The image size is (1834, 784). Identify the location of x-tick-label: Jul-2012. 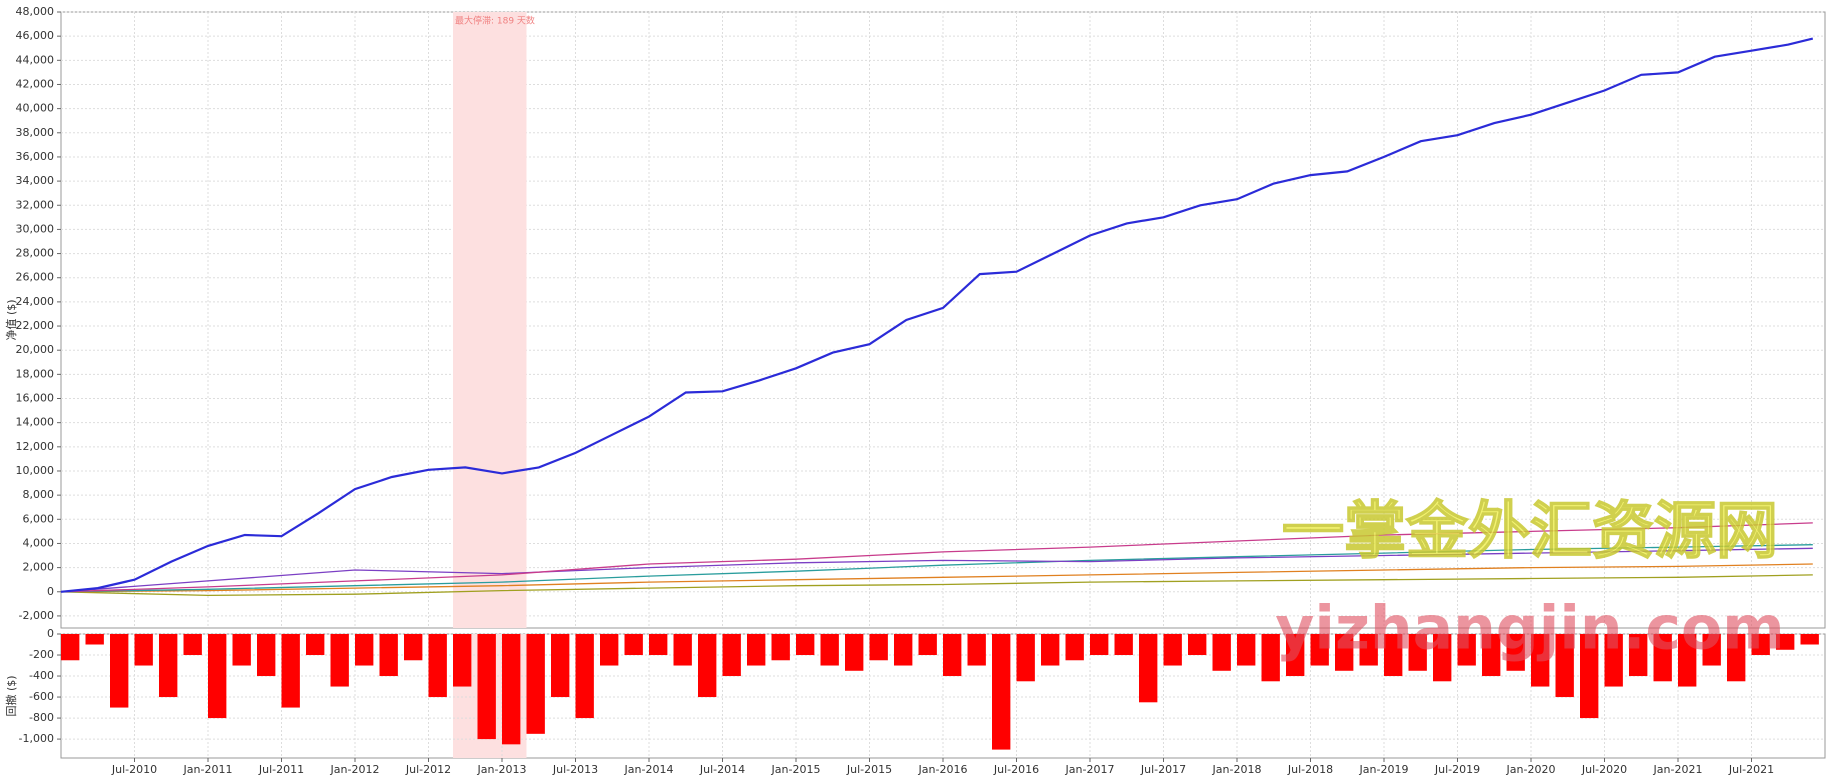
(428, 769).